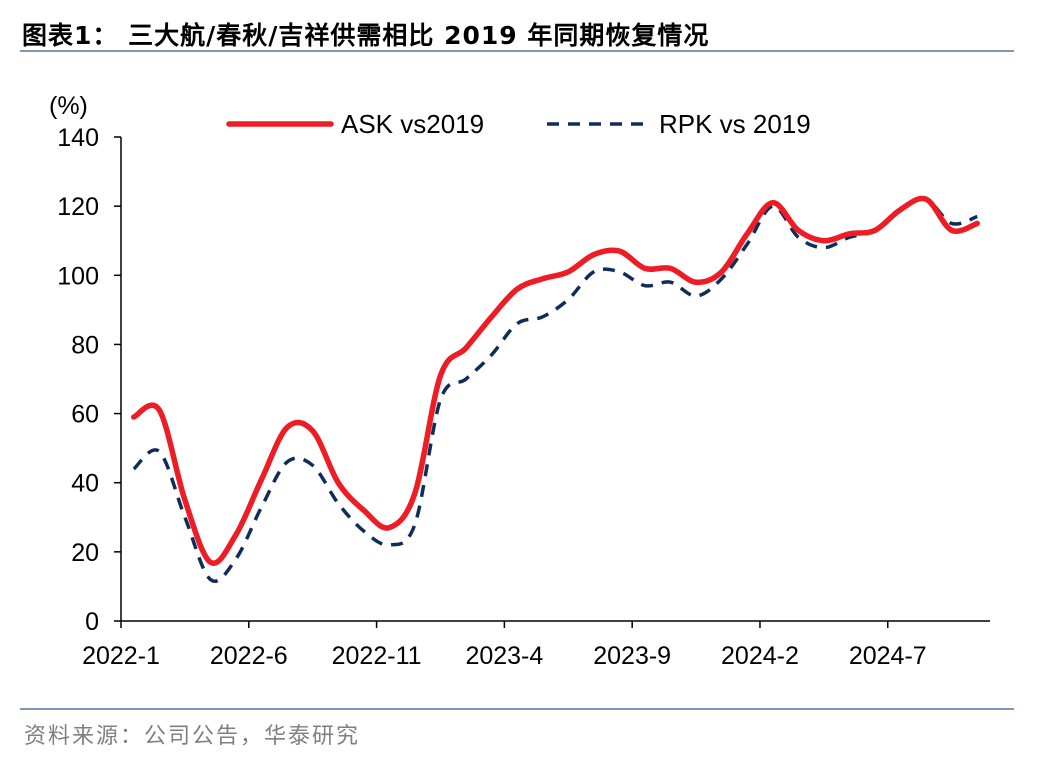 This screenshot has width=1044, height=760. I want to click on source-note: 资料来源：公司公告，华泰研究, so click(192, 736).